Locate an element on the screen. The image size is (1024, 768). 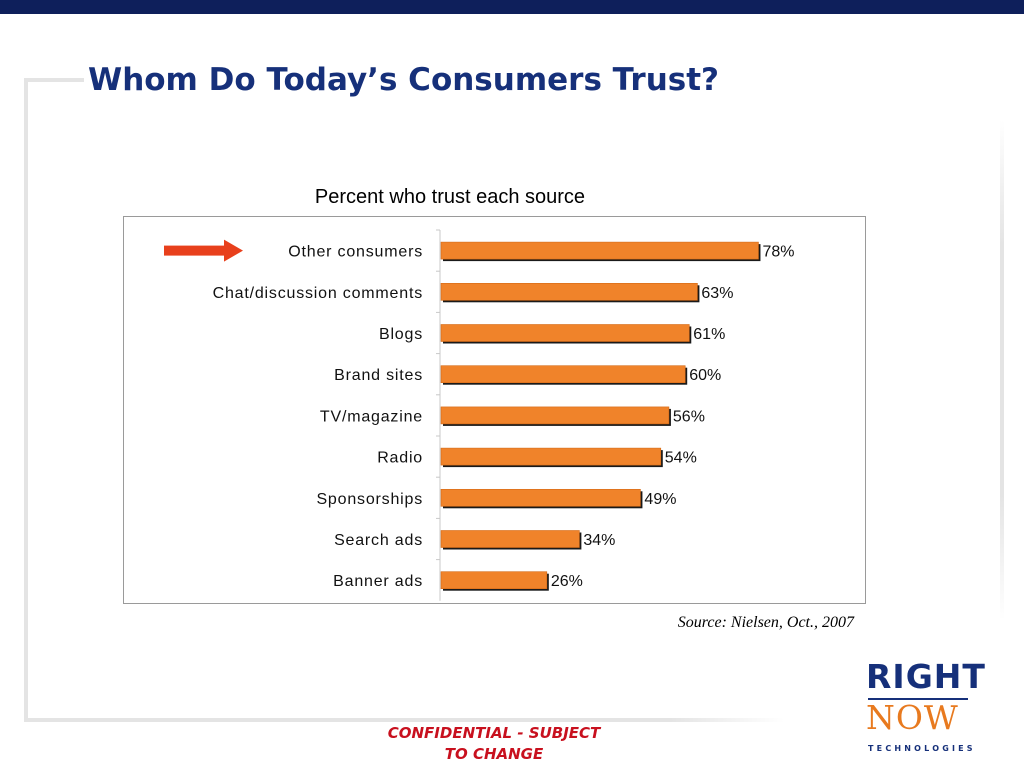
category-label: Search ads is located at coordinates (378, 540).